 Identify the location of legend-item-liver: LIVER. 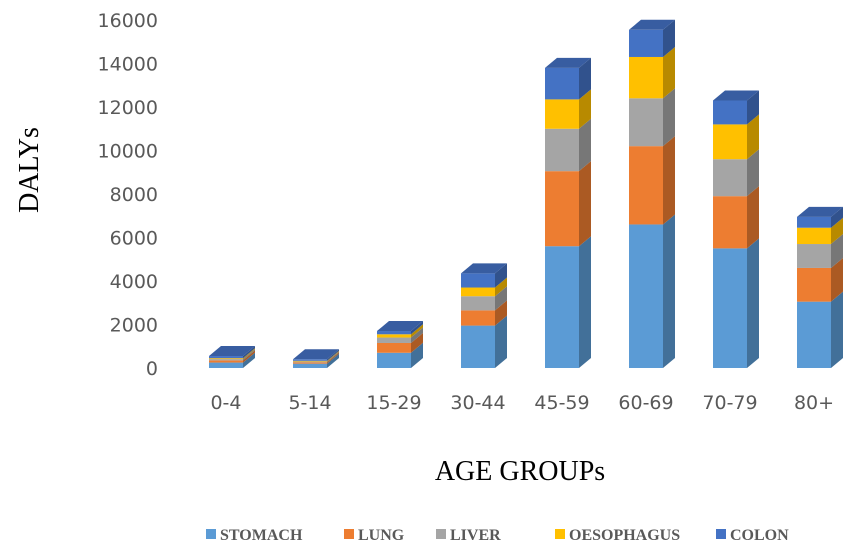
(468, 535).